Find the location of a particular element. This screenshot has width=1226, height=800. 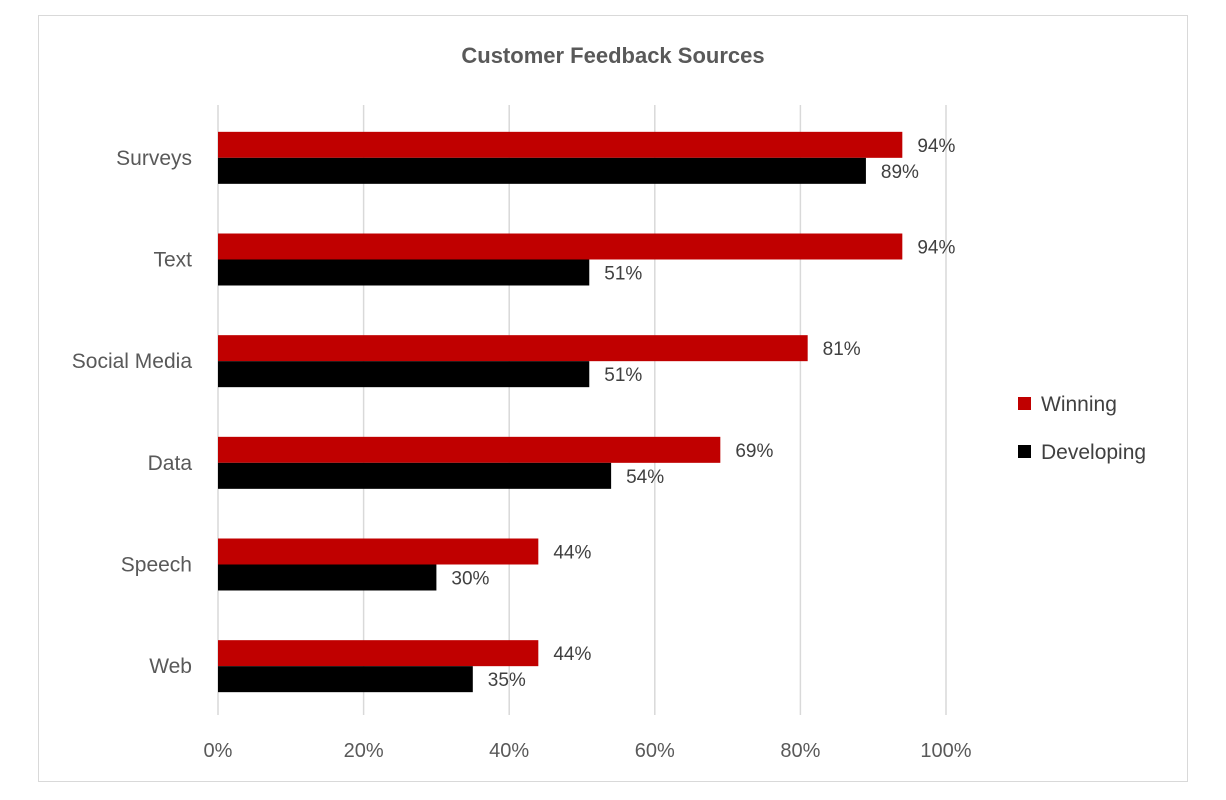

bar-winning-data is located at coordinates (469, 449).